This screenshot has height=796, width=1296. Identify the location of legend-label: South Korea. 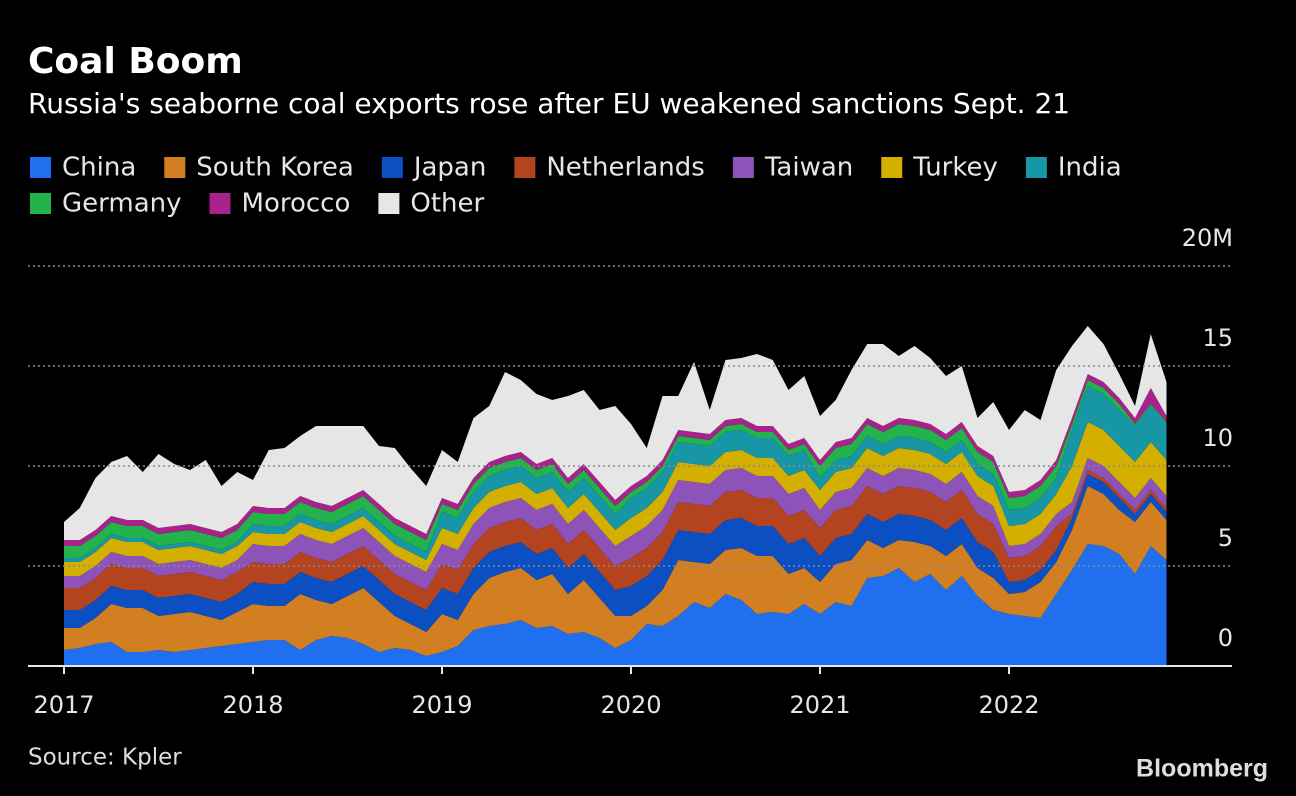
(275, 168).